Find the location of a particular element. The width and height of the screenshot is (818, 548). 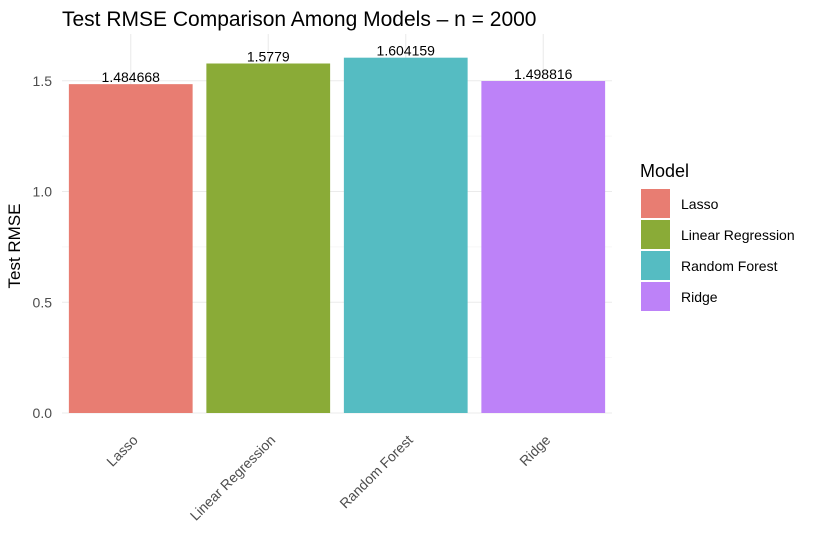

legend-label: Ridge is located at coordinates (699, 297).